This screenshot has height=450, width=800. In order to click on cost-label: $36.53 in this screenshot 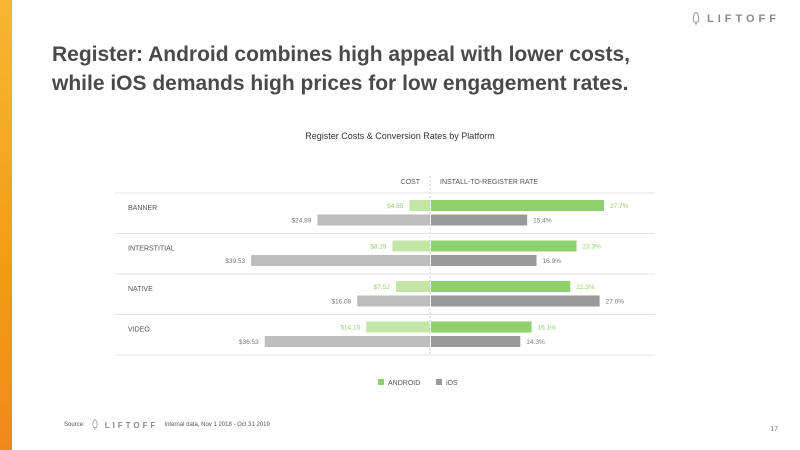, I will do `click(249, 342)`.